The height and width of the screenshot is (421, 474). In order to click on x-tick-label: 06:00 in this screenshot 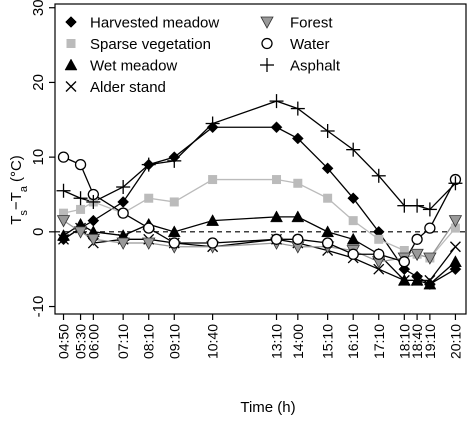, I will do `click(93, 341)`.